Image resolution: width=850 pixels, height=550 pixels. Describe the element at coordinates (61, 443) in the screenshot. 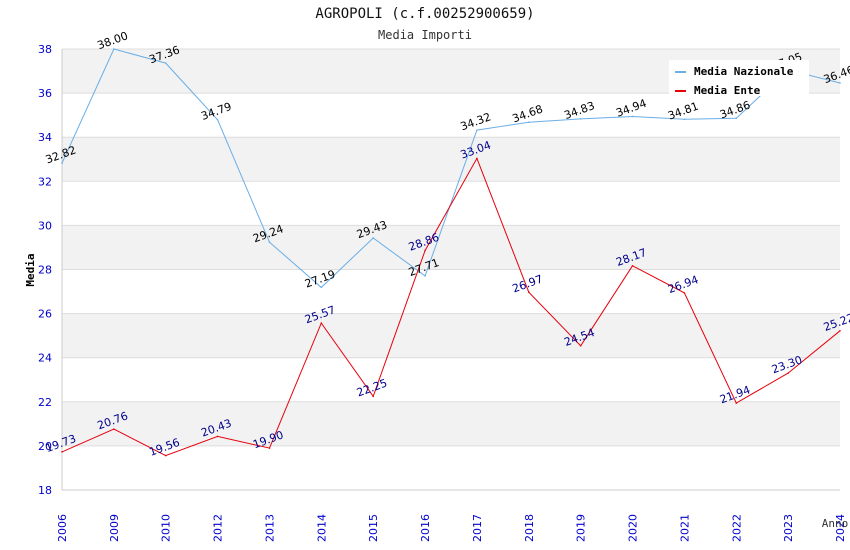

I see `data-label: 19.73` at that location.